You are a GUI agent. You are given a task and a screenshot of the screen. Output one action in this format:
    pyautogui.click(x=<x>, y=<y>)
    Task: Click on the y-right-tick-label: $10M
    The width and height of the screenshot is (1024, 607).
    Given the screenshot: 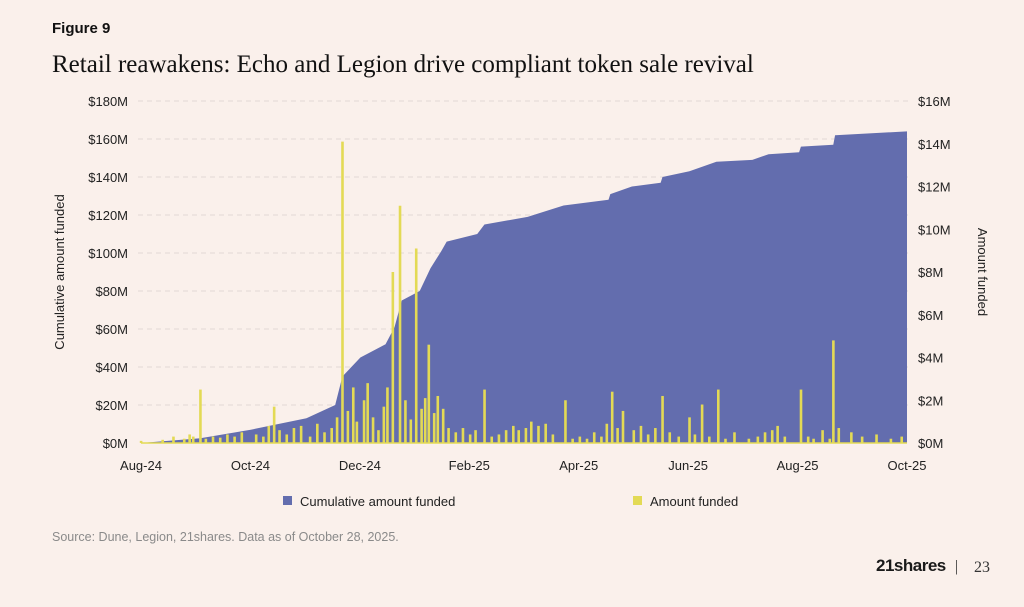 What is the action you would take?
    pyautogui.click(x=934, y=229)
    